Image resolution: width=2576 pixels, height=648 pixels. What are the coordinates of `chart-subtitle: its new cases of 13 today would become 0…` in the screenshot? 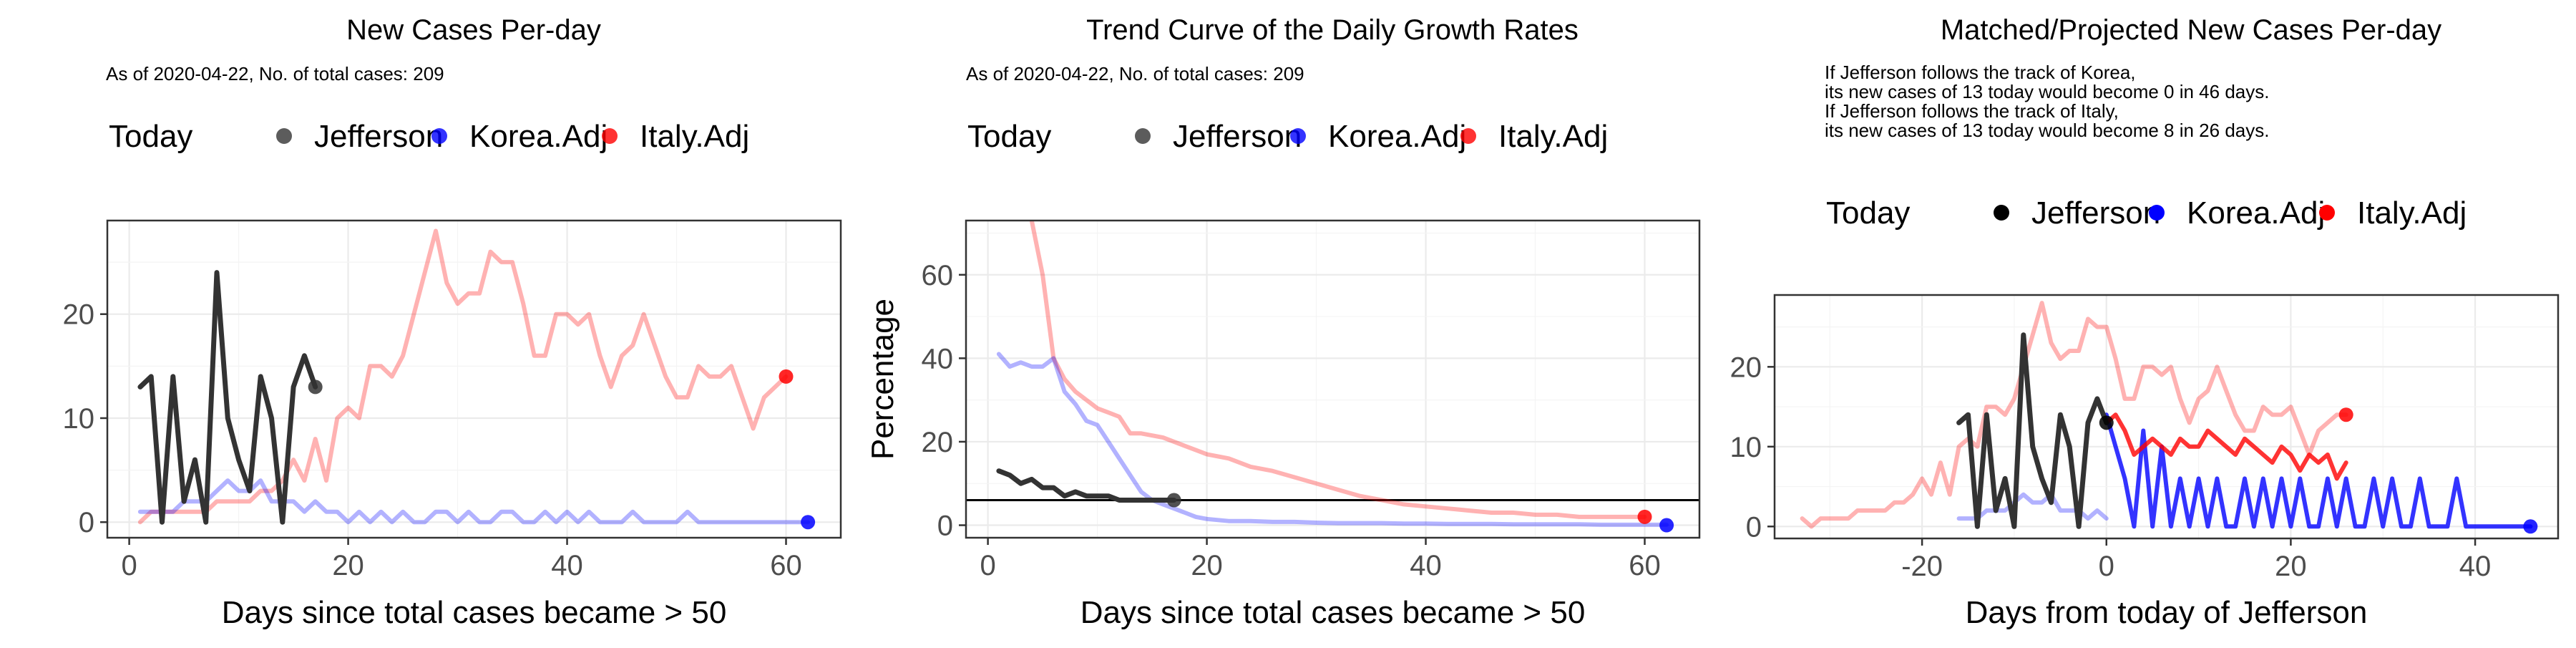 It's located at (2047, 92).